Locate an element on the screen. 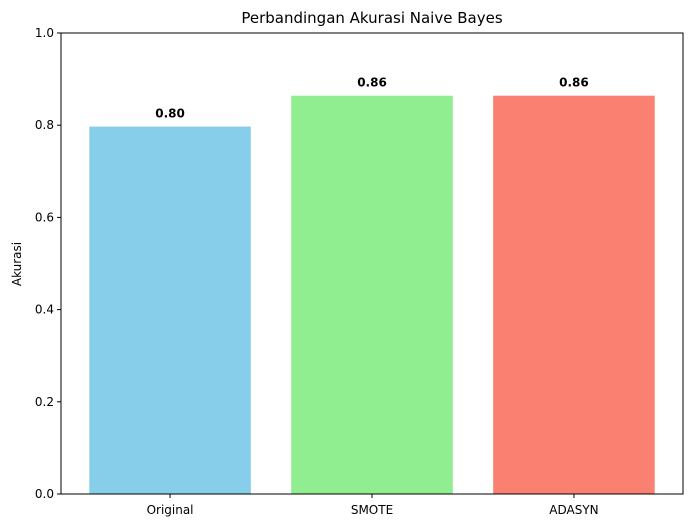  chart-title: Perbandingan Akurasi Naive Bayes is located at coordinates (371, 18).